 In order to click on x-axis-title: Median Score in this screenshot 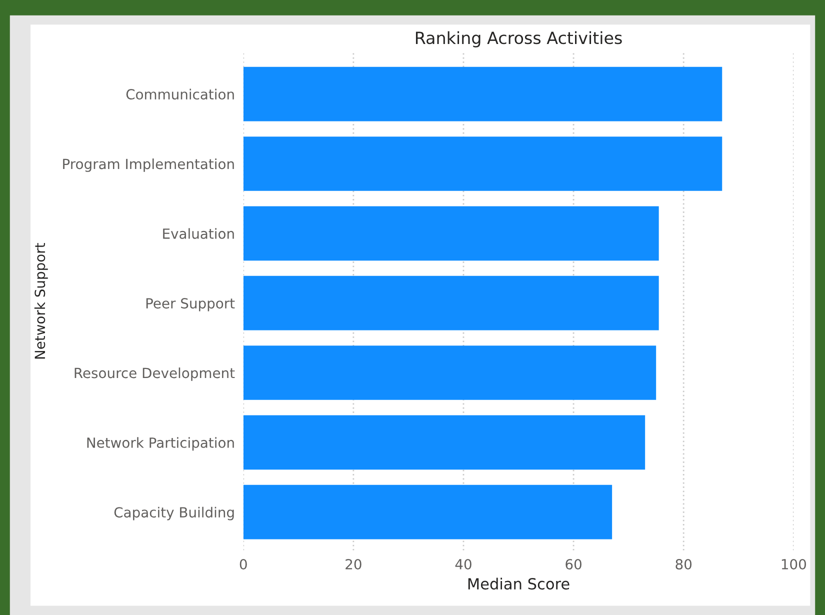, I will do `click(519, 584)`.